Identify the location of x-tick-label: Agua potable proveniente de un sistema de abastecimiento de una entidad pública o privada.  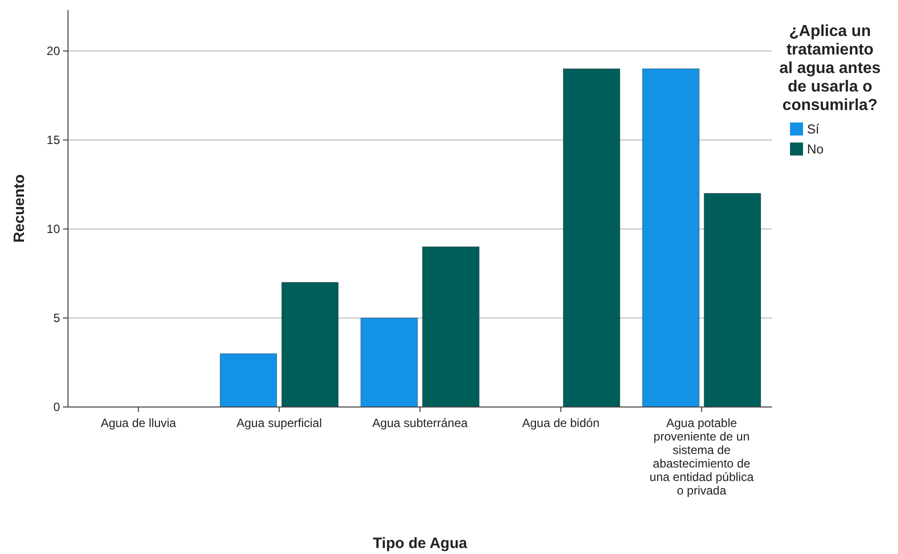
(702, 457).